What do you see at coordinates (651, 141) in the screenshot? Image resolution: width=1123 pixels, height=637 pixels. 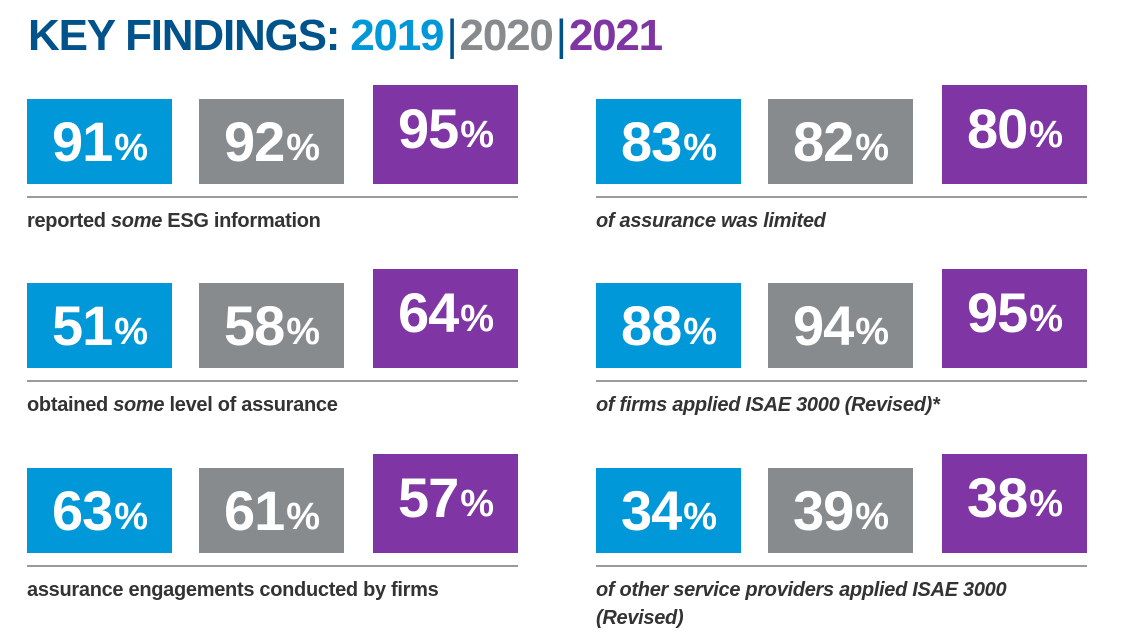 I see `stat-value: 83` at bounding box center [651, 141].